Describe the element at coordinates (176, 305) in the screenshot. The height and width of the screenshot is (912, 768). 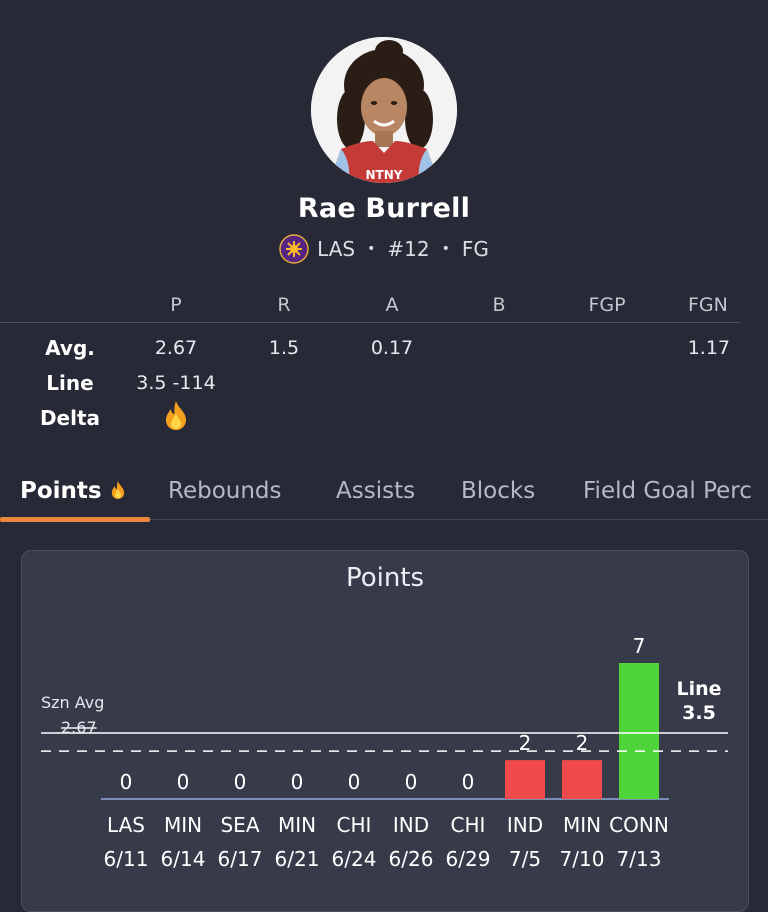
I see `stat-header-points: P` at that location.